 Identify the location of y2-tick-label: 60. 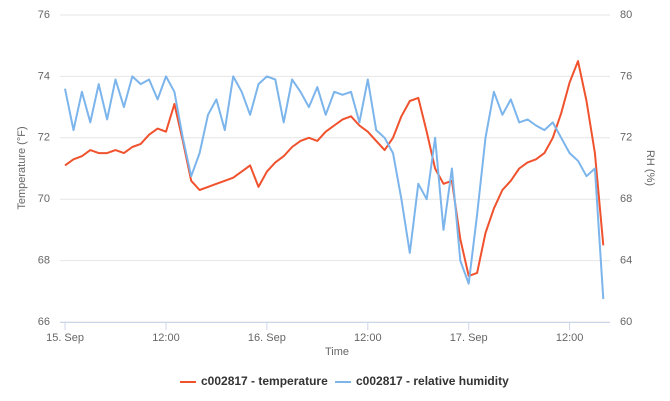
(626, 322).